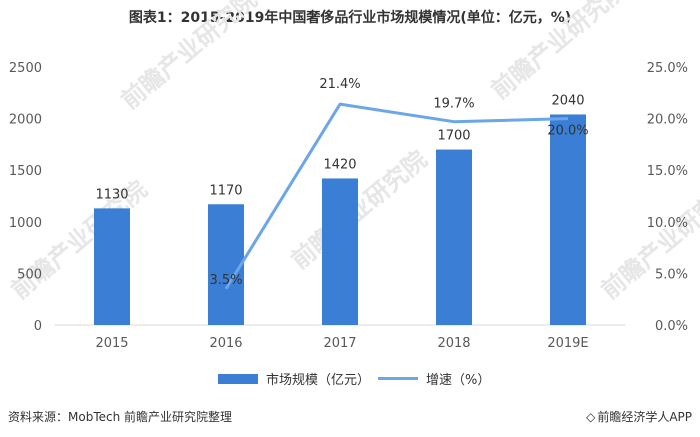 The width and height of the screenshot is (700, 437). I want to click on legend-item-bar: 市场规模（亿元）, so click(294, 378).